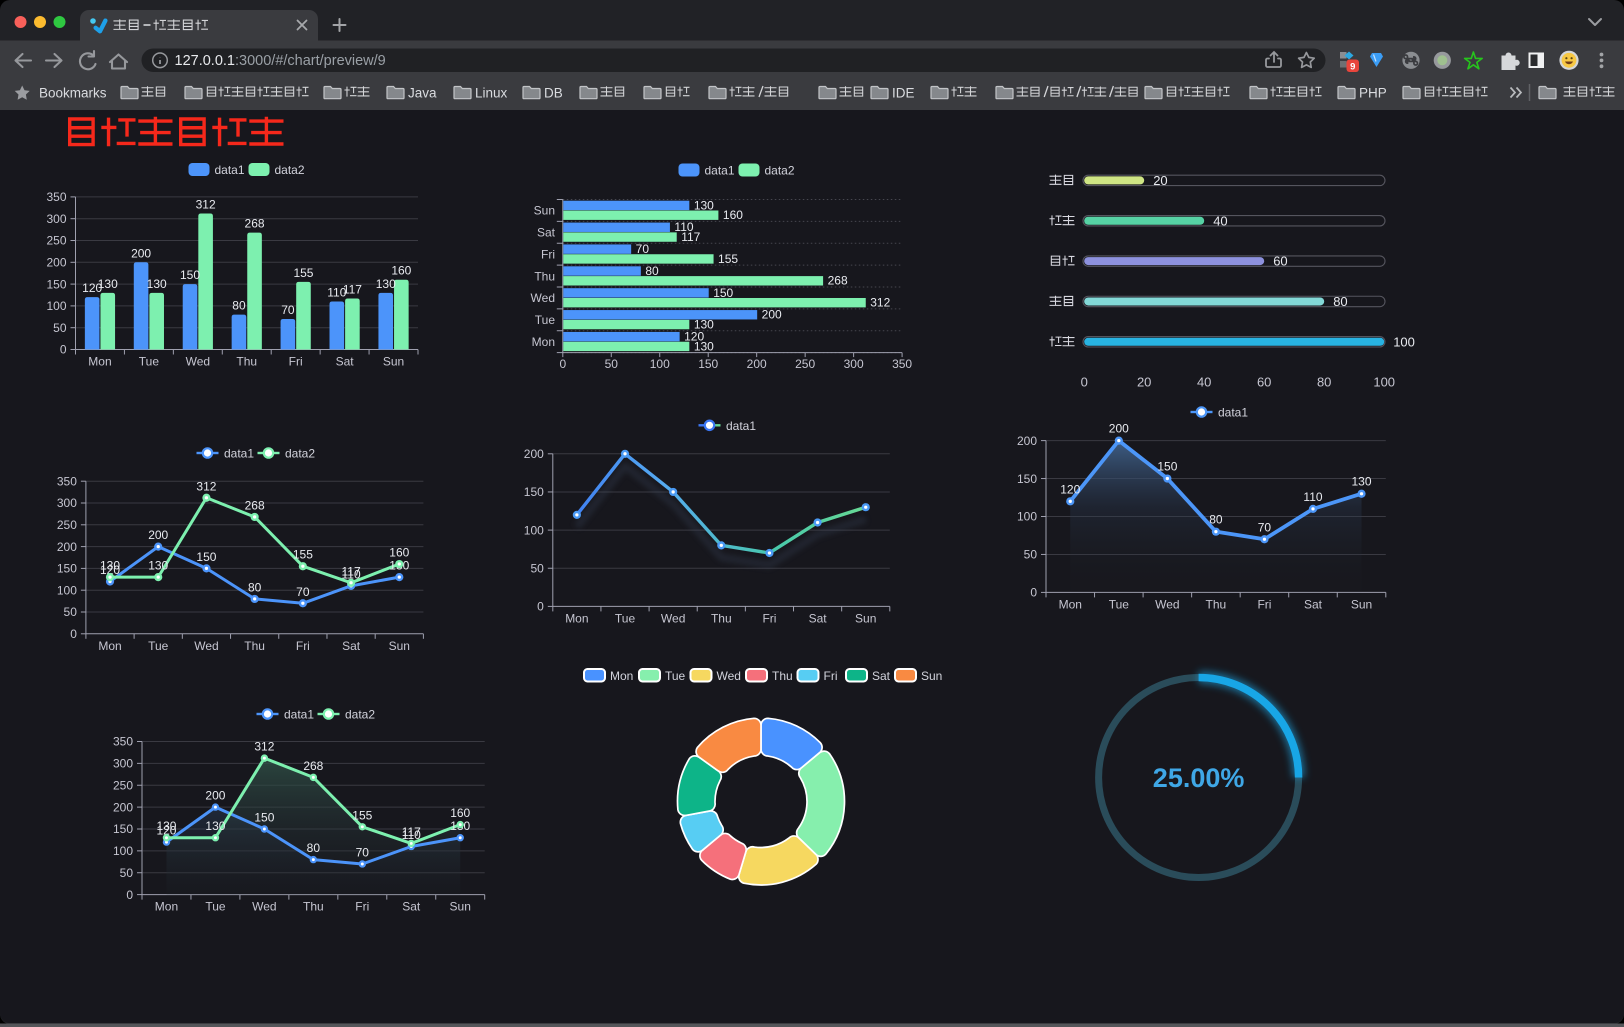 Image resolution: width=1624 pixels, height=1027 pixels. What do you see at coordinates (73, 93) in the screenshot?
I see `svg-text: Bookmarks` at bounding box center [73, 93].